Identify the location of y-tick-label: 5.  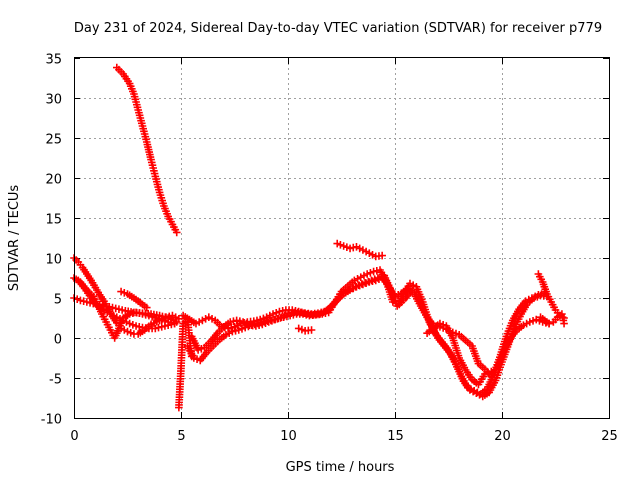
(58, 300).